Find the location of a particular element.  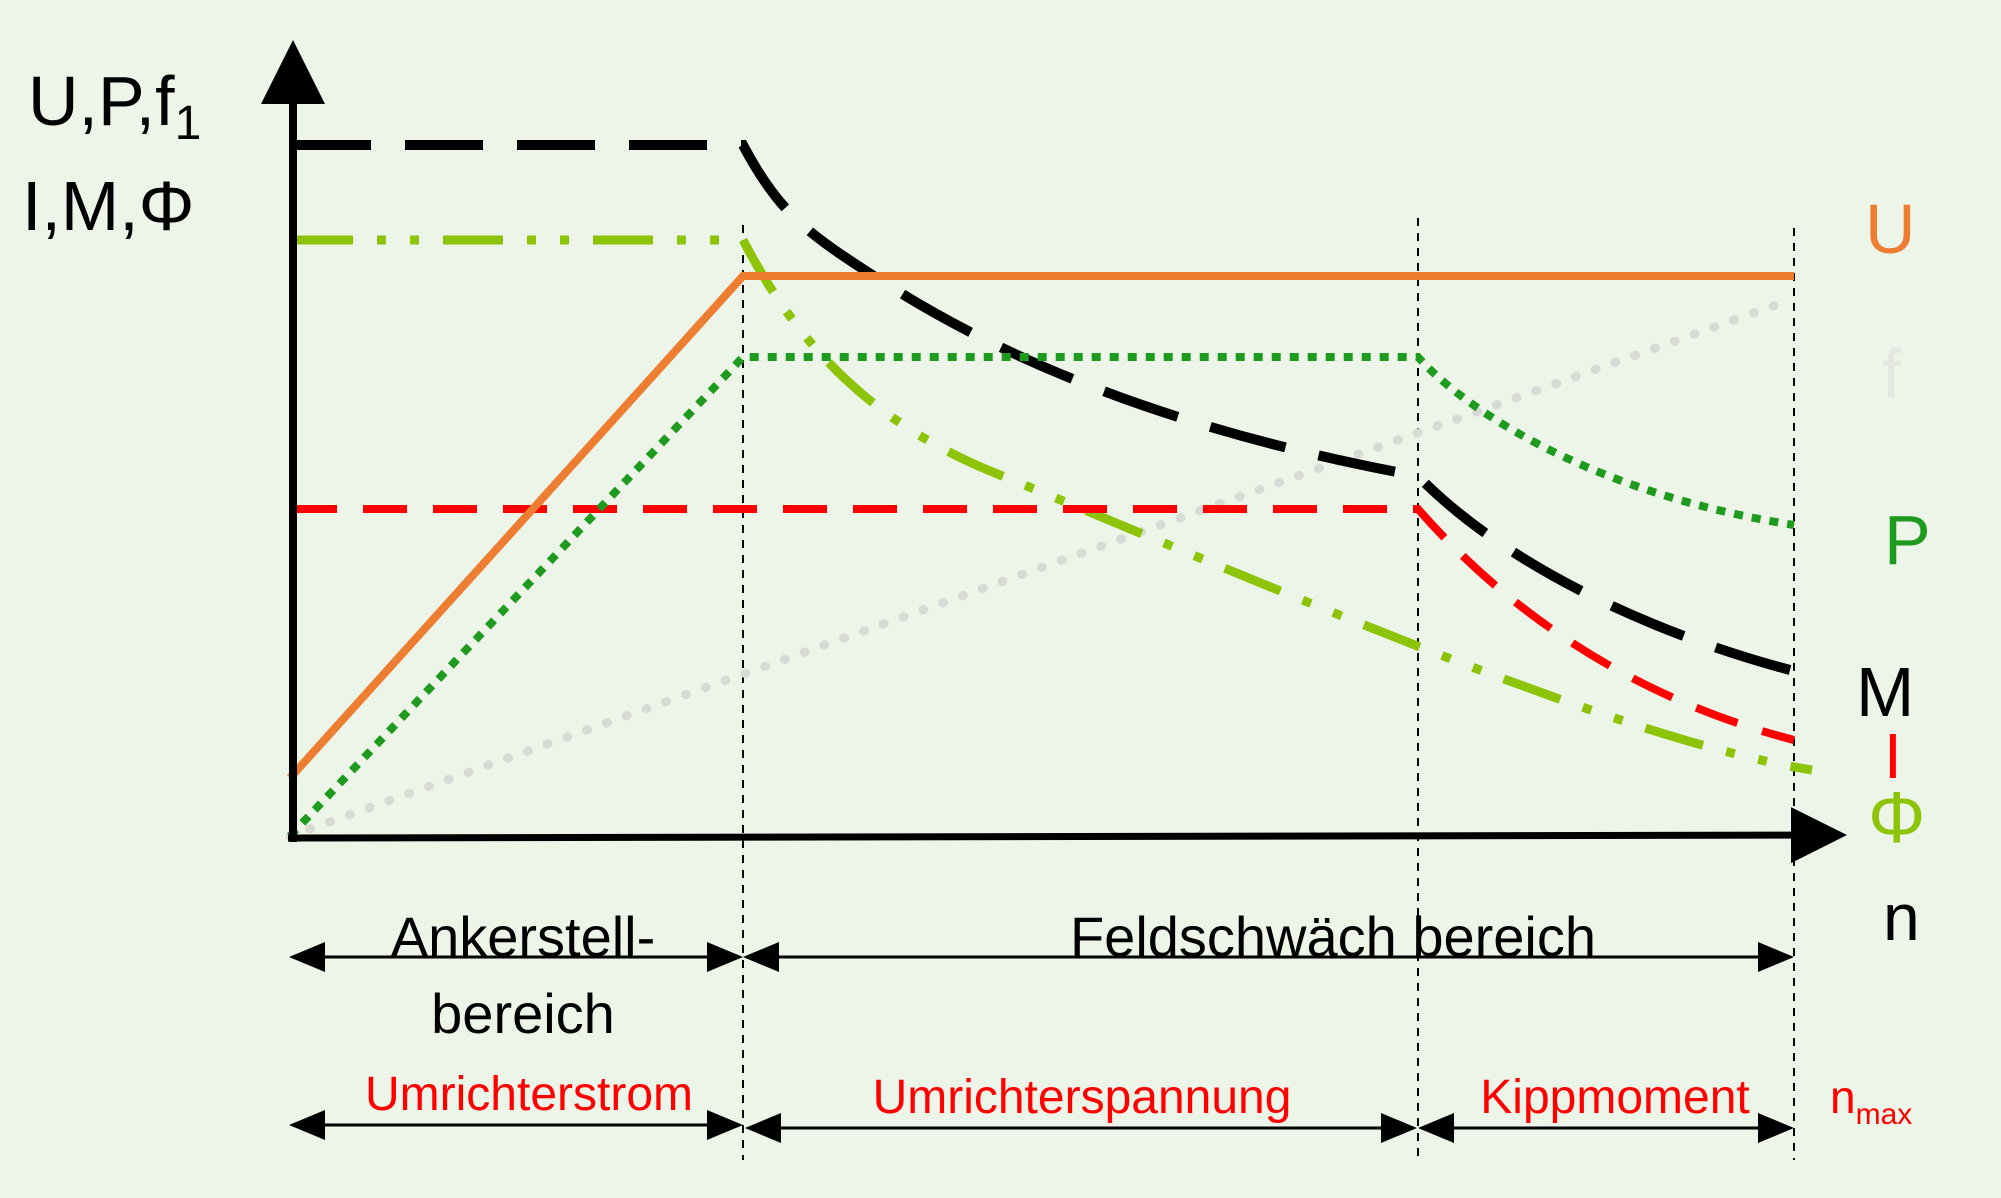

limit-strom: Umrichterstrom is located at coordinates (529, 1094).